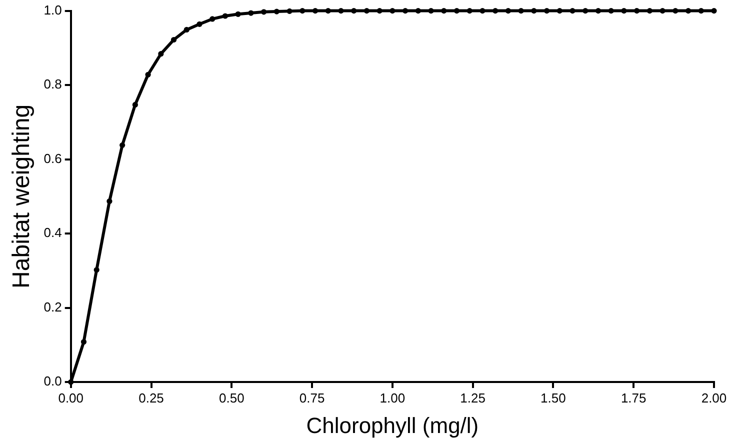 The image size is (736, 448). Describe the element at coordinates (53, 158) in the screenshot. I see `y-tick-label: 0.6` at that location.